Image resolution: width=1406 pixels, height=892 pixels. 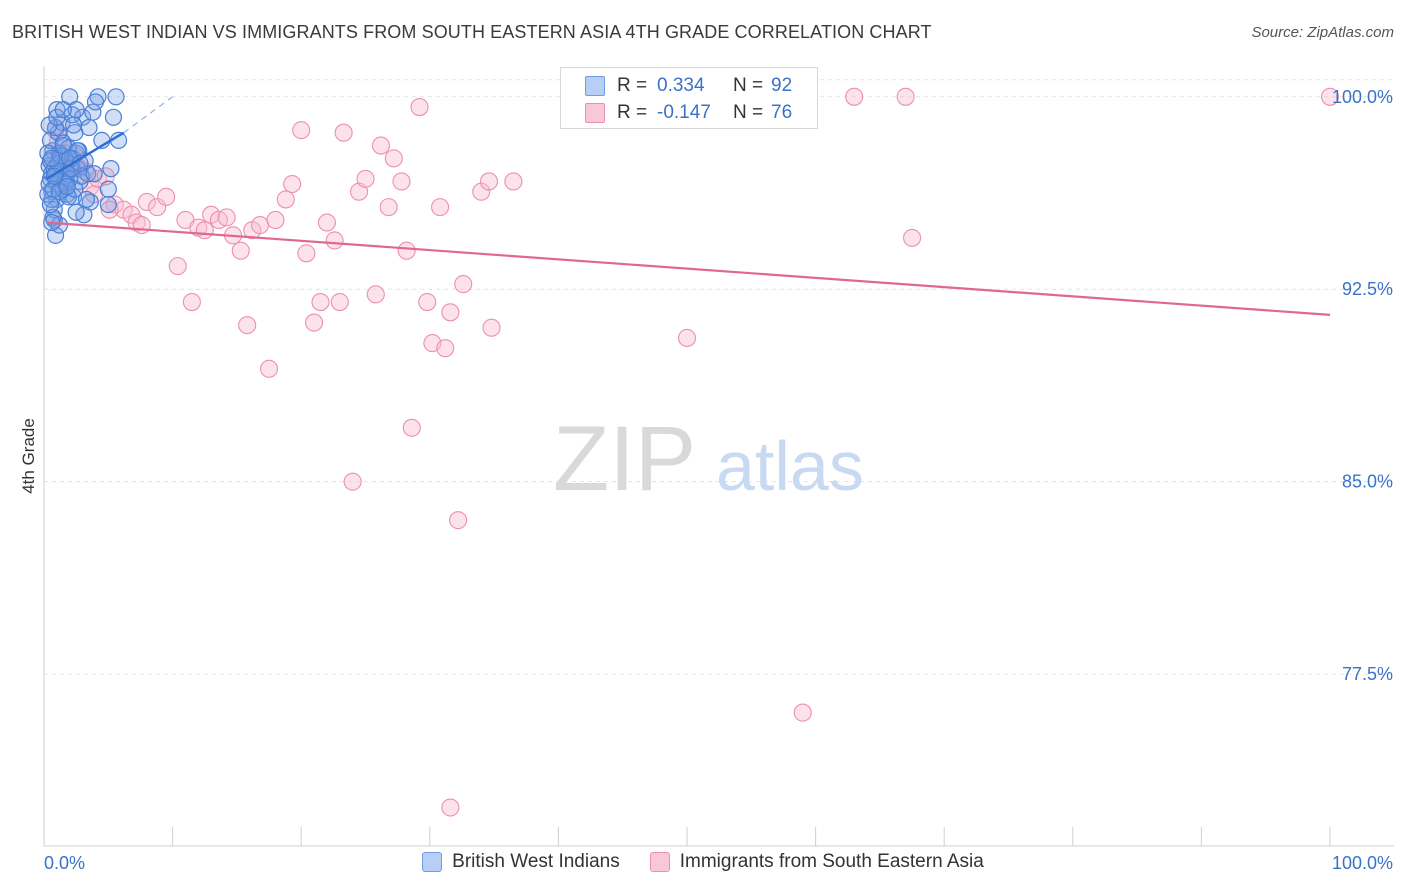 What do you see at coordinates (790, 466) in the screenshot?
I see `watermark-atlas: atlas` at bounding box center [790, 466].